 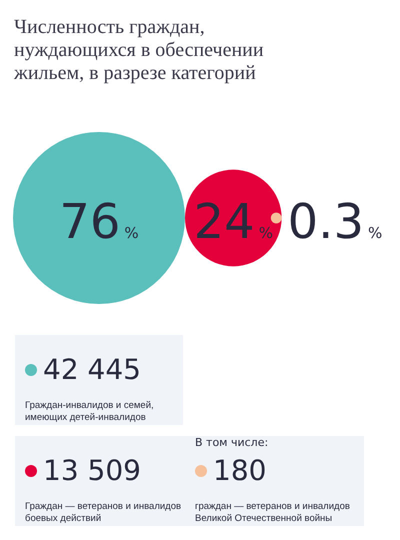 I want to click on text: 42 445, so click(x=92, y=369).